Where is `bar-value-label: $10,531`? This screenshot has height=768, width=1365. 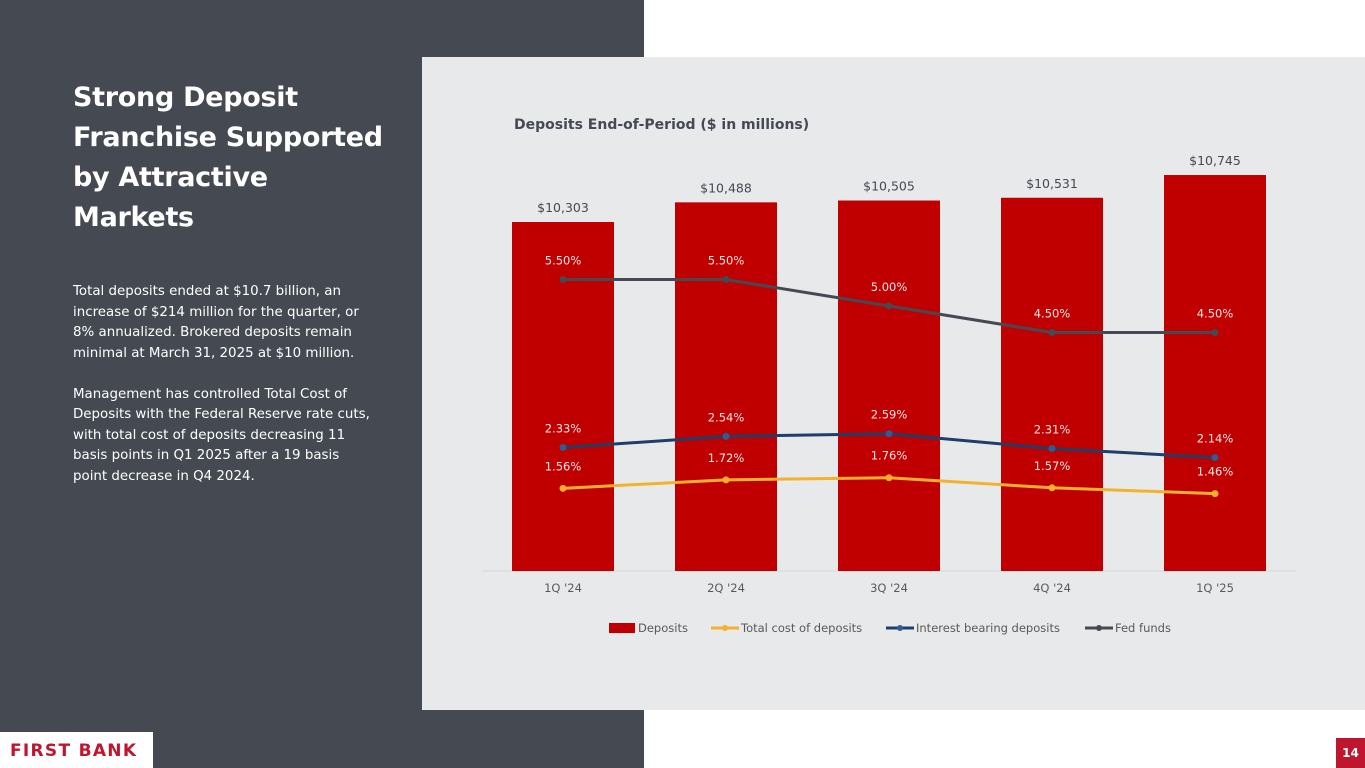 bar-value-label: $10,531 is located at coordinates (1052, 183).